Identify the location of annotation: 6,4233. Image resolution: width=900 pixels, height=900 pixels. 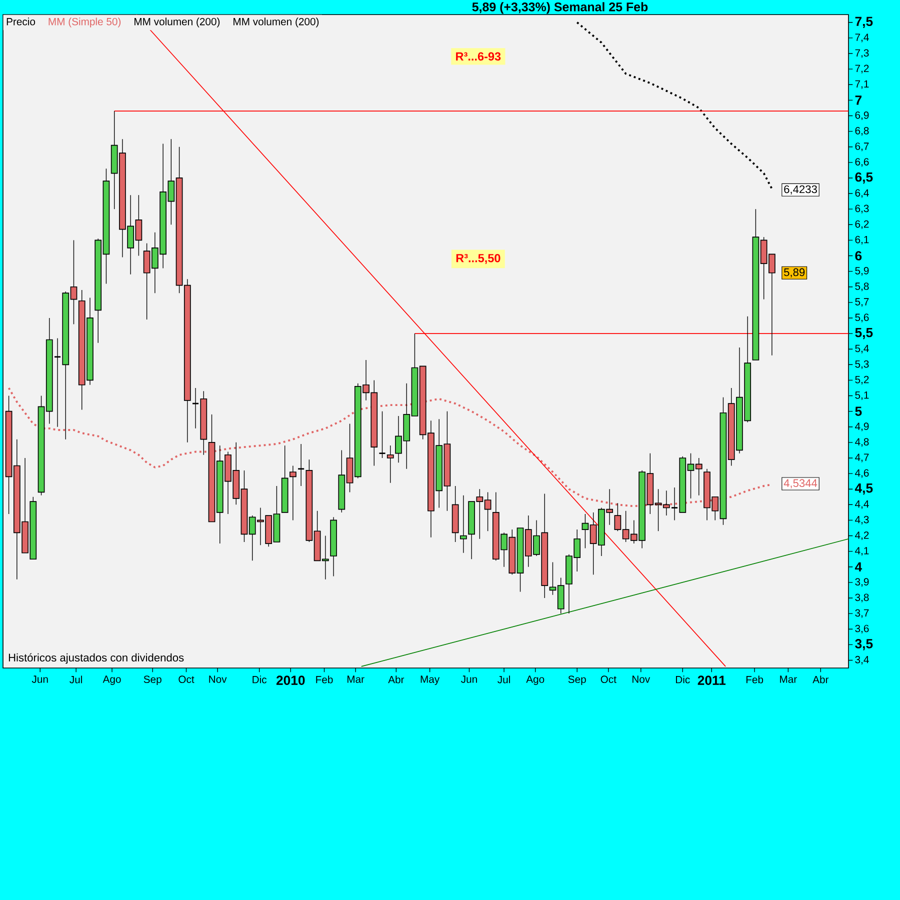
(800, 189).